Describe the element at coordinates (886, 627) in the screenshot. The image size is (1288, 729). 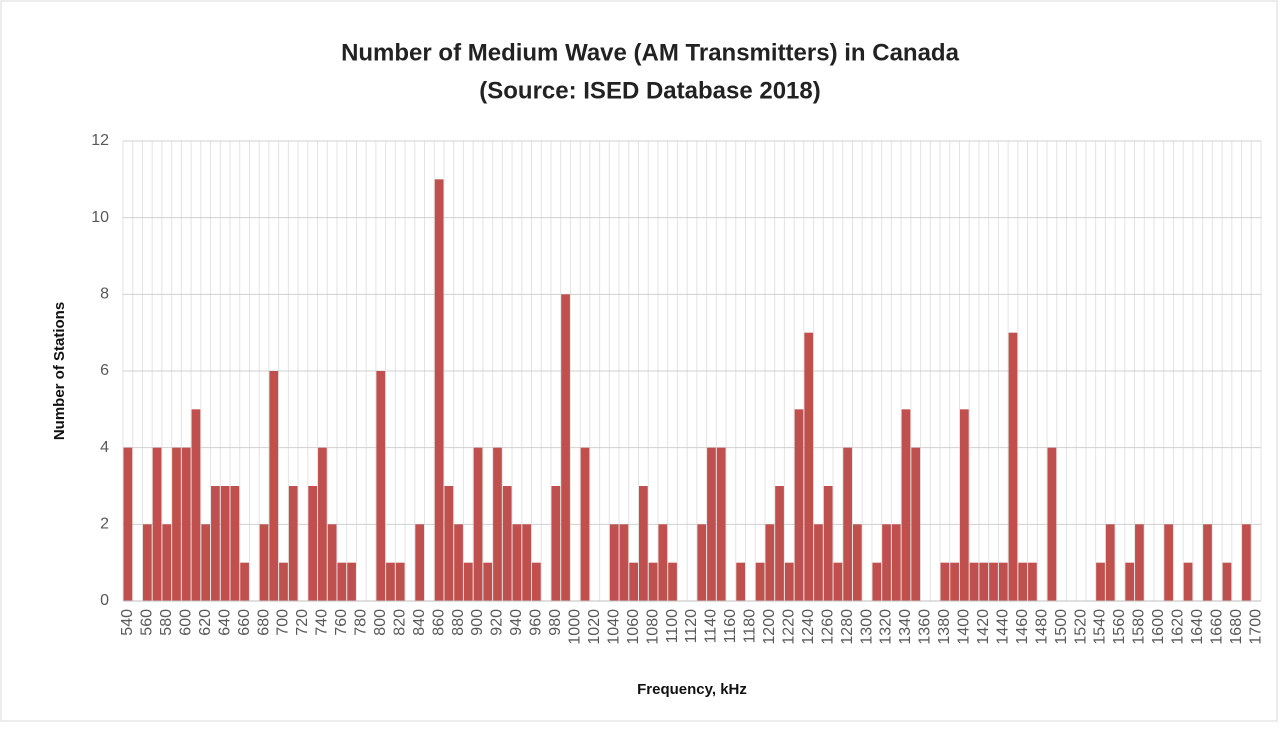
I see `x-tick-label: 1320` at that location.